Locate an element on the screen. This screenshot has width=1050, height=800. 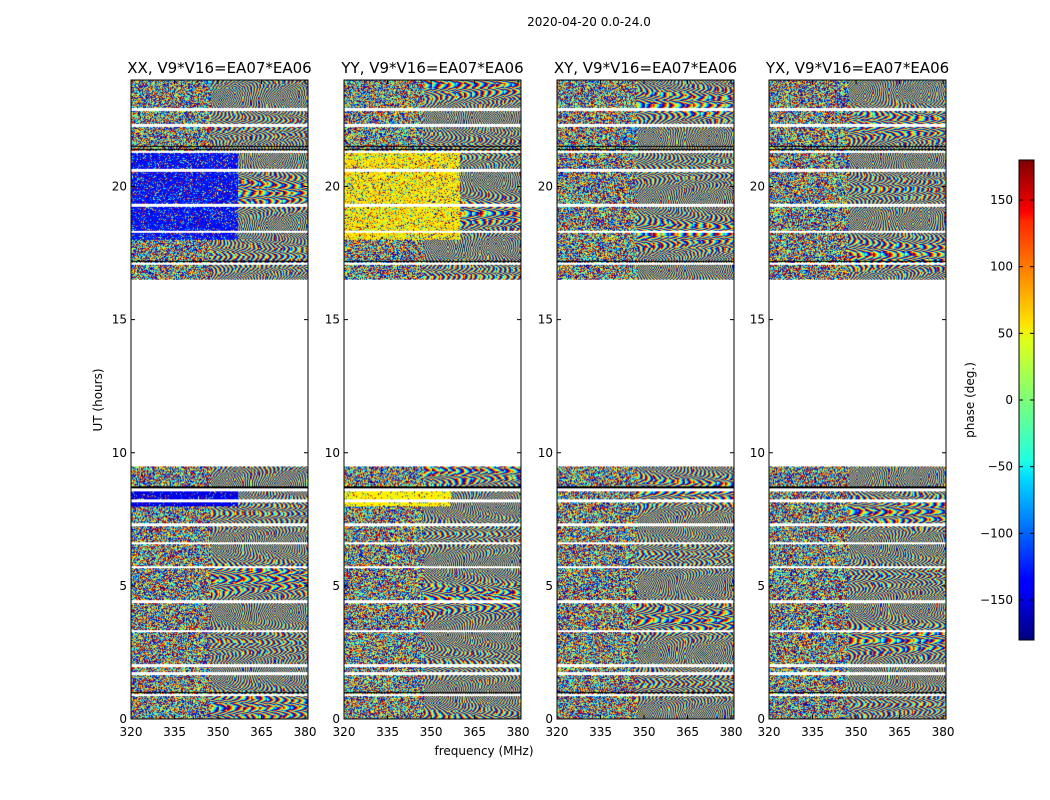
colorbar-label: phase (deg.) is located at coordinates (970, 400).